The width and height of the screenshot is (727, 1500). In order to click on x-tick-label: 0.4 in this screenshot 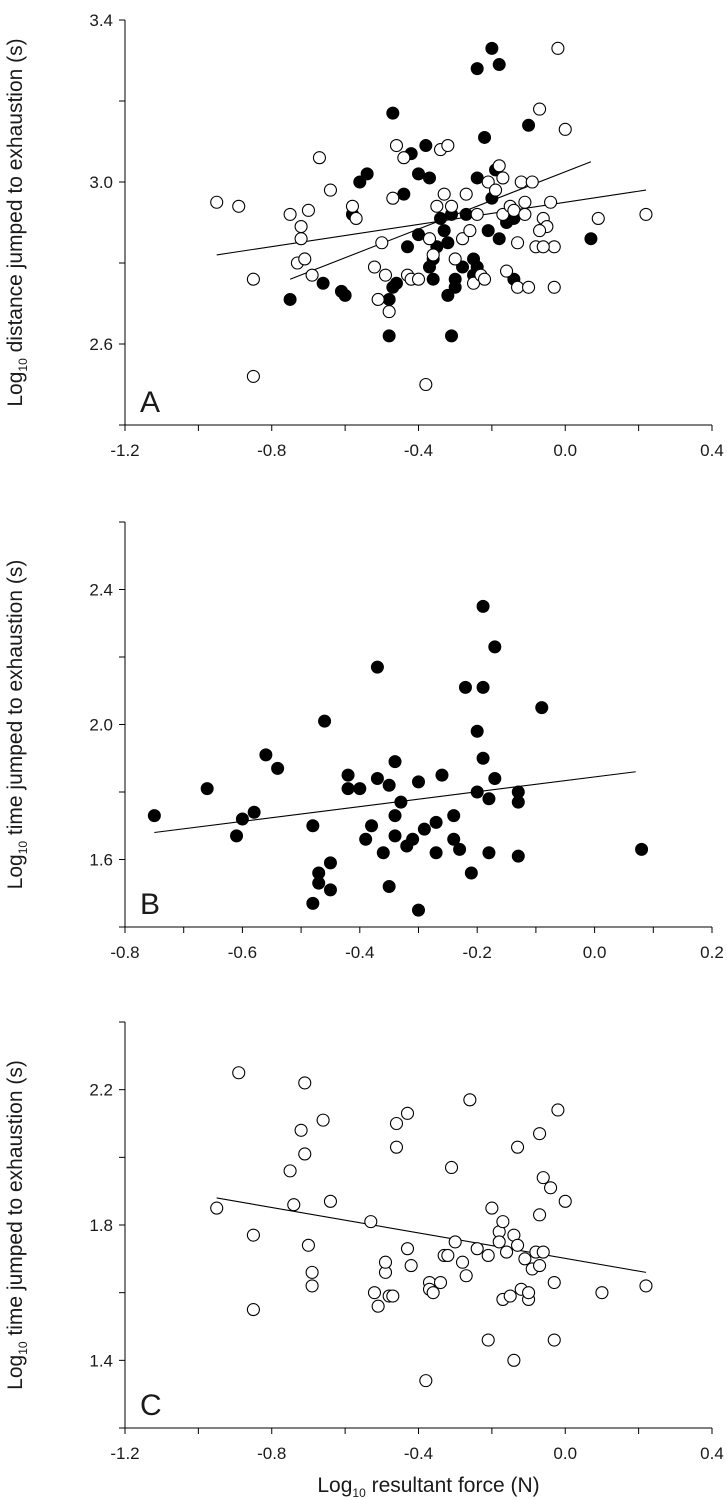, I will do `click(712, 1453)`.